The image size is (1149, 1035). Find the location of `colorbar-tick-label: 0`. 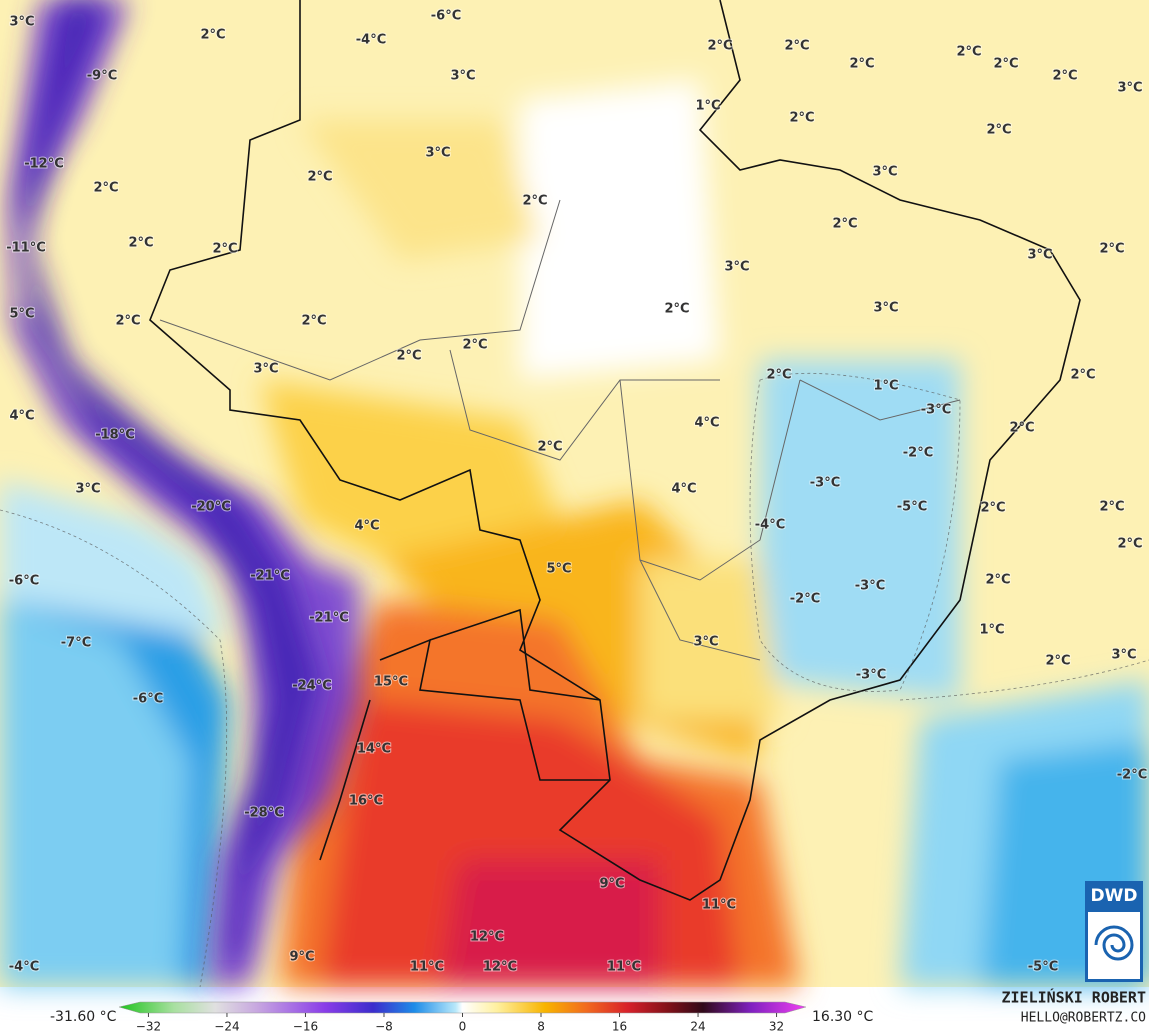

colorbar-tick-label: 0 is located at coordinates (463, 1027).